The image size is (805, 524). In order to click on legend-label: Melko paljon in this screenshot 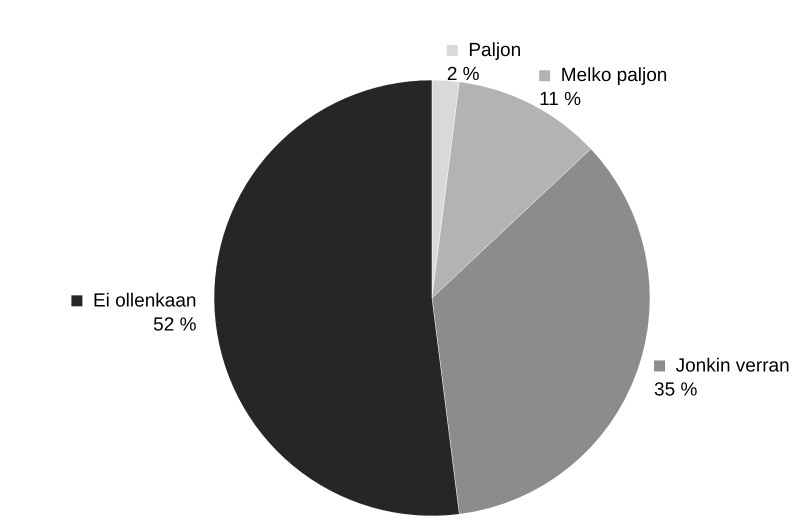, I will do `click(609, 75)`.